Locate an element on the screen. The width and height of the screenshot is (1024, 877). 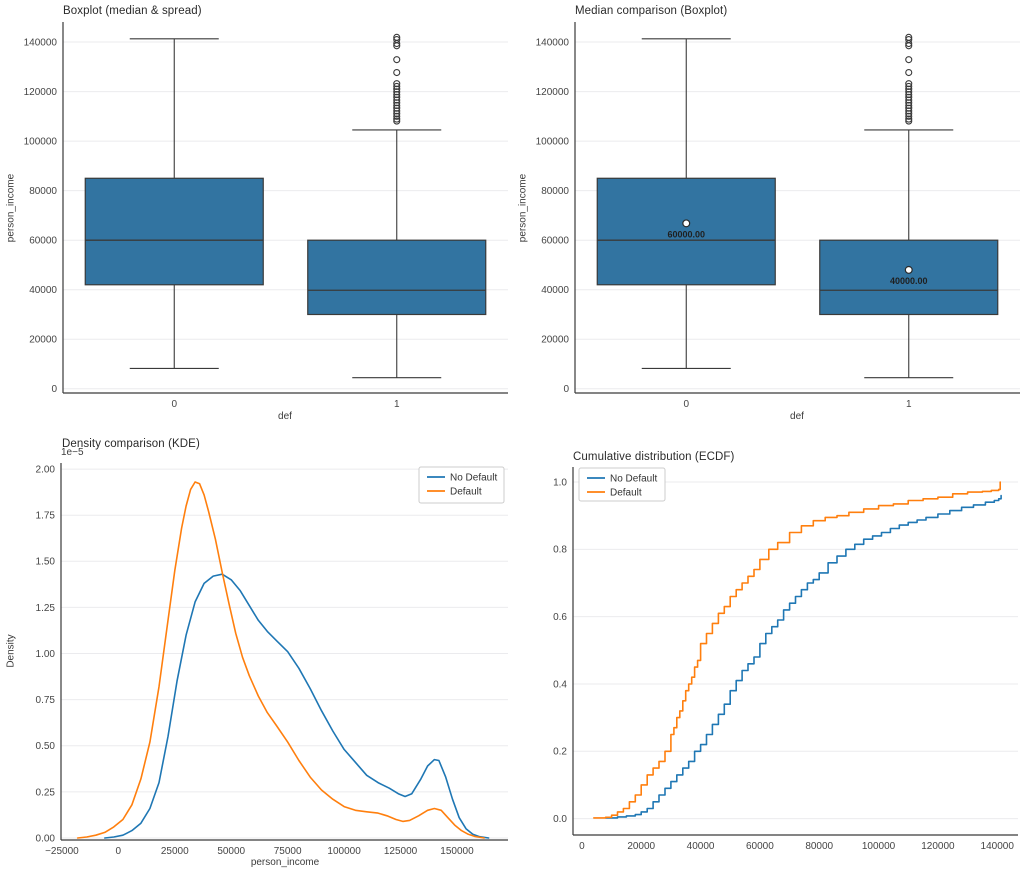
y-tick-labels: 0.0 0.2 0.4 0.6 0.8 1.0 is located at coordinates (560, 651).